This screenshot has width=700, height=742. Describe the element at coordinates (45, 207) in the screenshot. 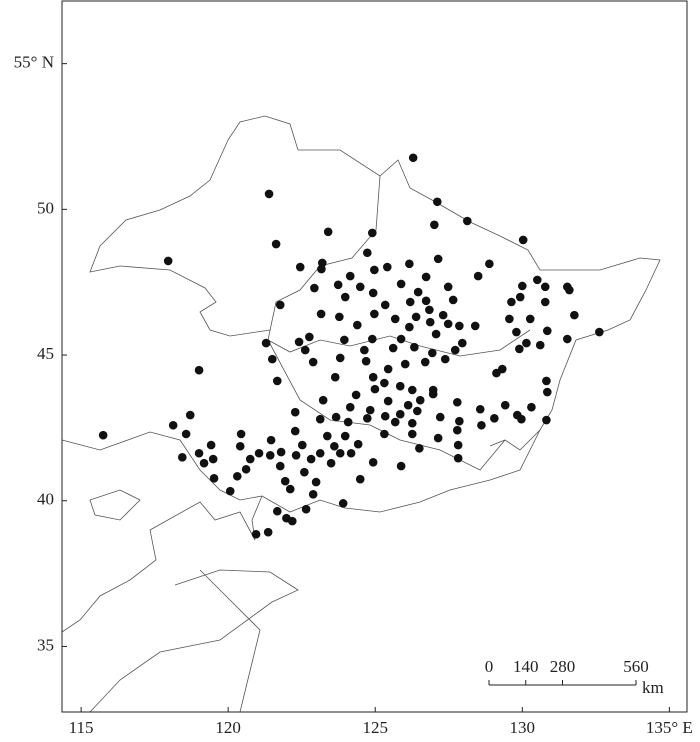

I see `y-tick-label: 50` at that location.